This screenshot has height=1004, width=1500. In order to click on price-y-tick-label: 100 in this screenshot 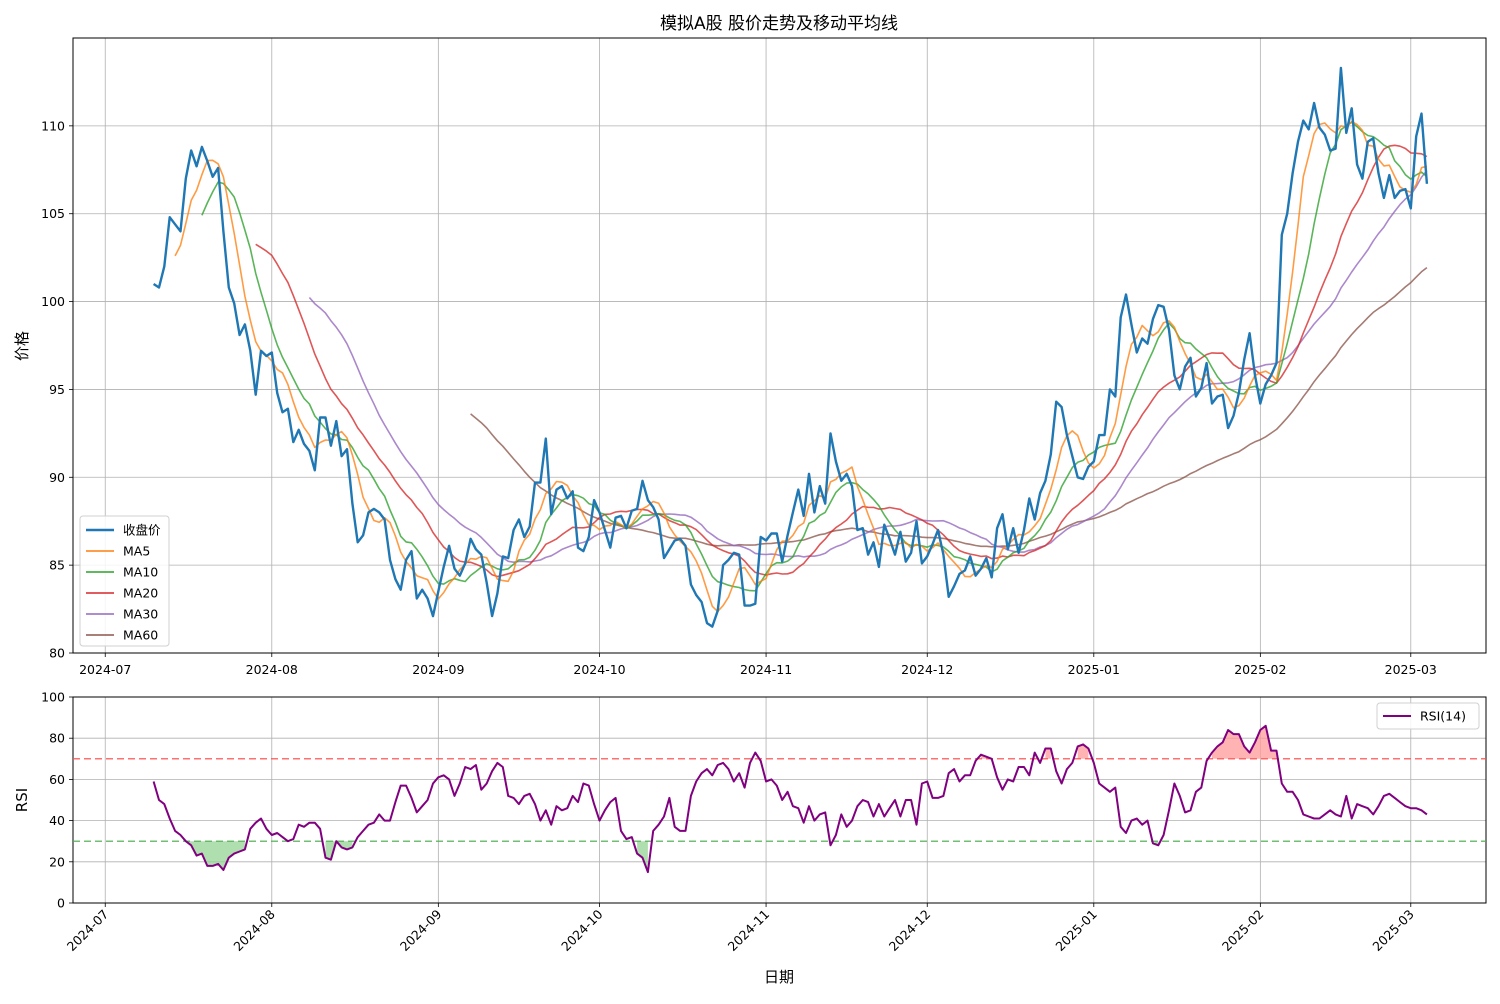, I will do `click(53, 301)`.